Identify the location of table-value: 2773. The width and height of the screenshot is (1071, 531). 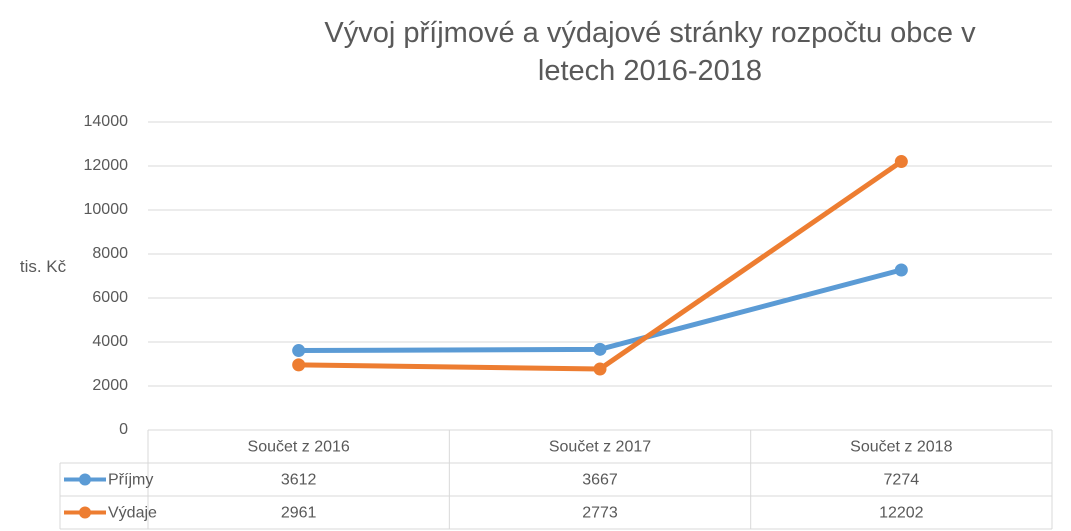
(600, 513).